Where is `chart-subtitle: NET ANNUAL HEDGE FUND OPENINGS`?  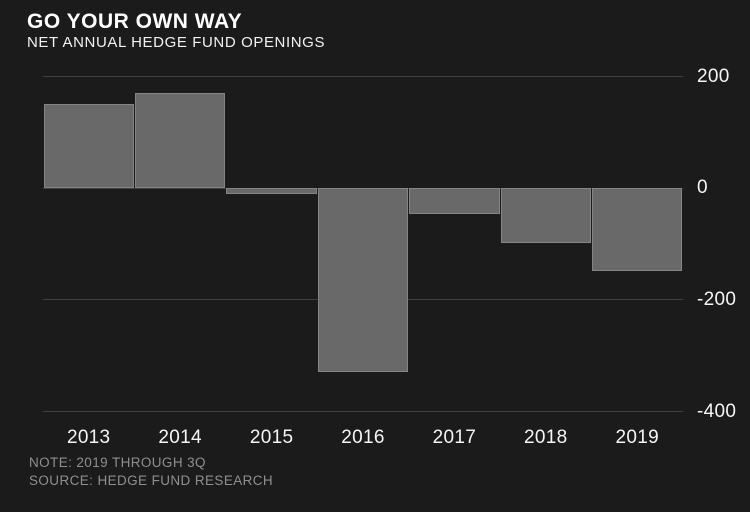 chart-subtitle: NET ANNUAL HEDGE FUND OPENINGS is located at coordinates (176, 42).